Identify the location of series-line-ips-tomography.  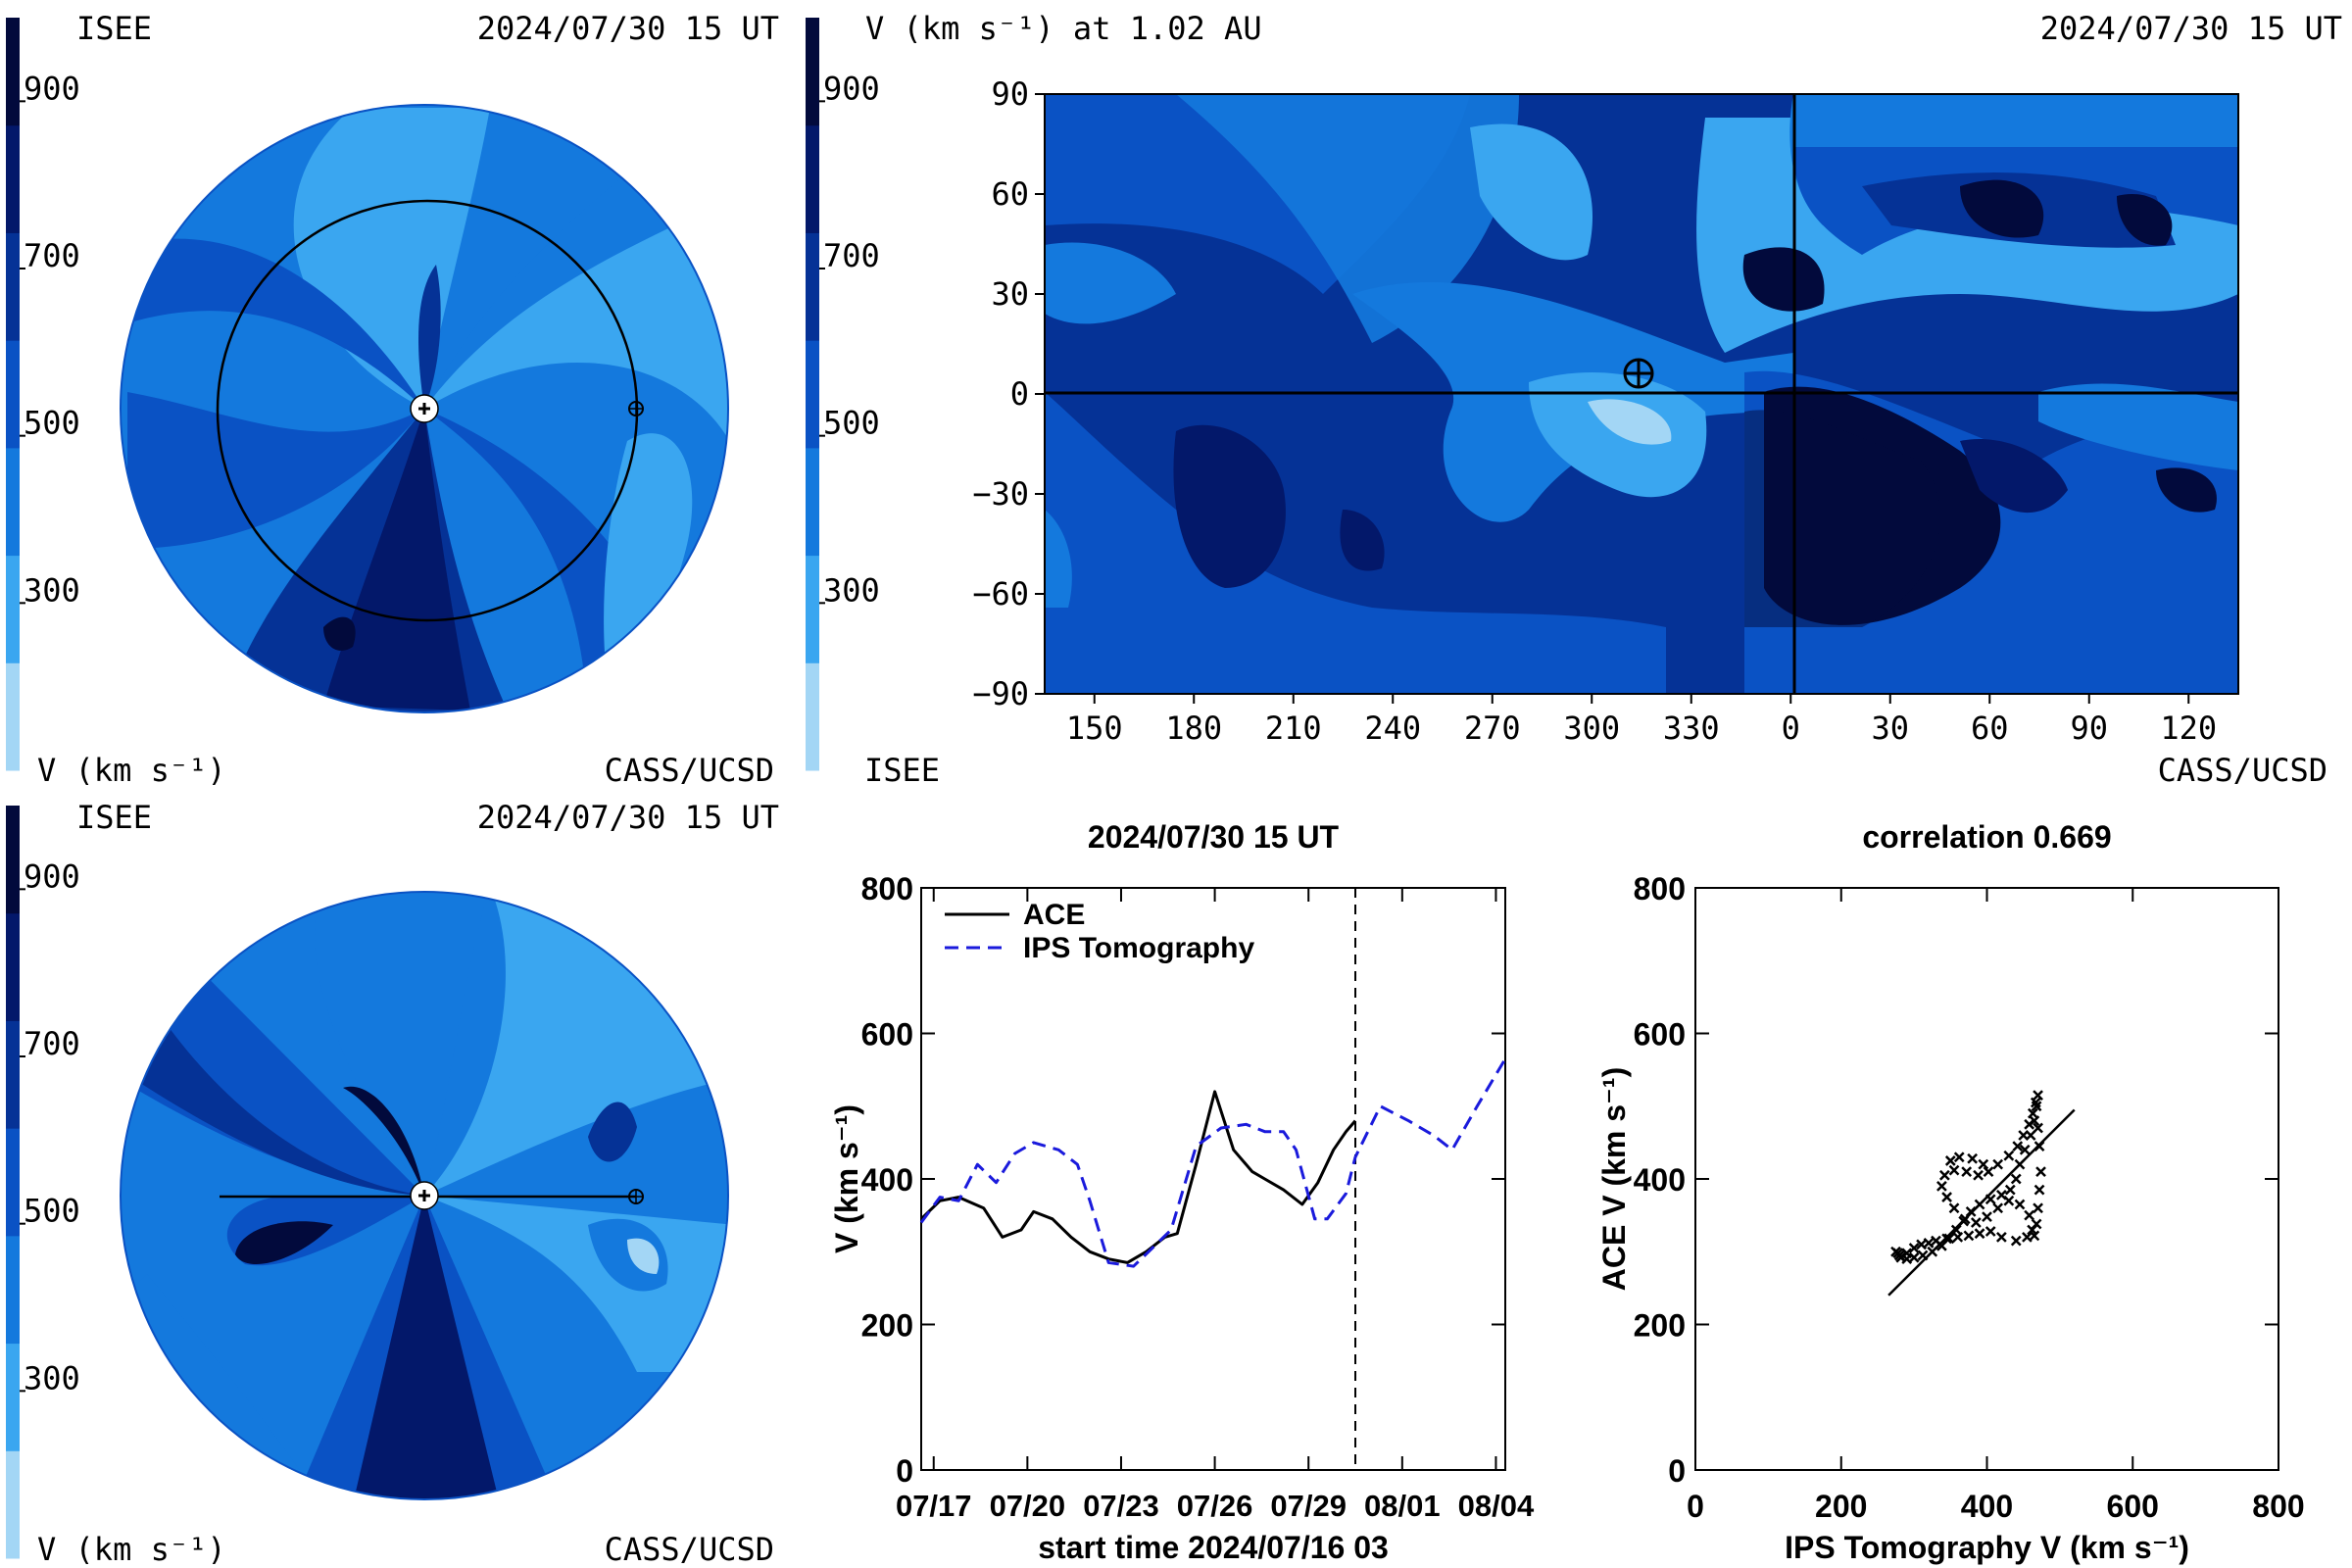
(1213, 1162).